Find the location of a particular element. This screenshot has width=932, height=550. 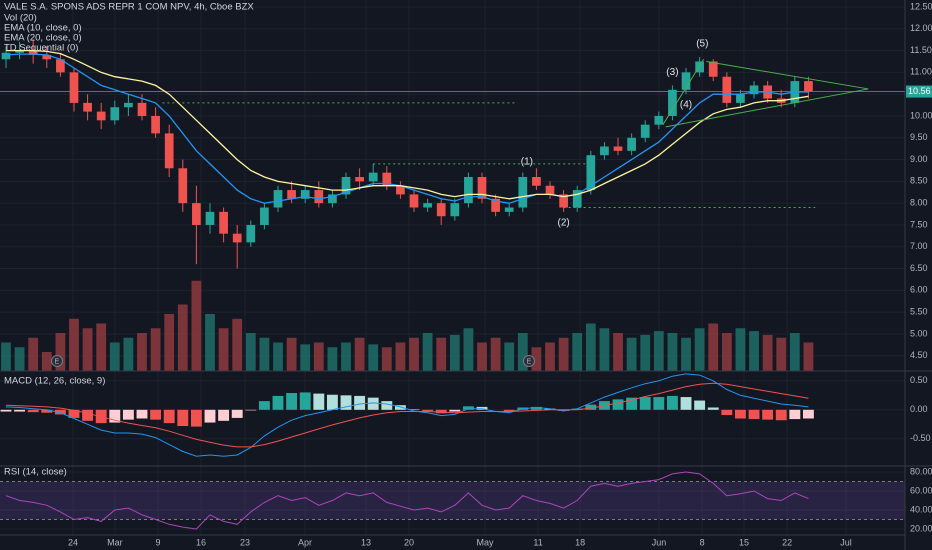

wave-label: (4) is located at coordinates (686, 105).